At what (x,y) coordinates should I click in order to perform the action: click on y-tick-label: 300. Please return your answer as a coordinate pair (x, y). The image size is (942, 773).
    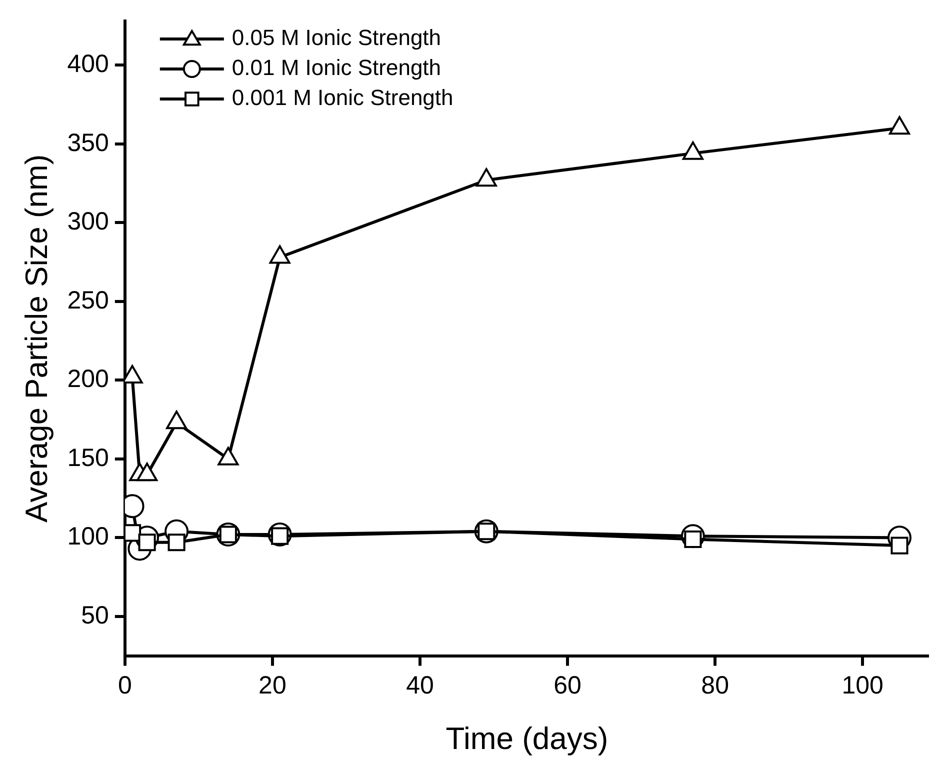
    Looking at the image, I should click on (88, 222).